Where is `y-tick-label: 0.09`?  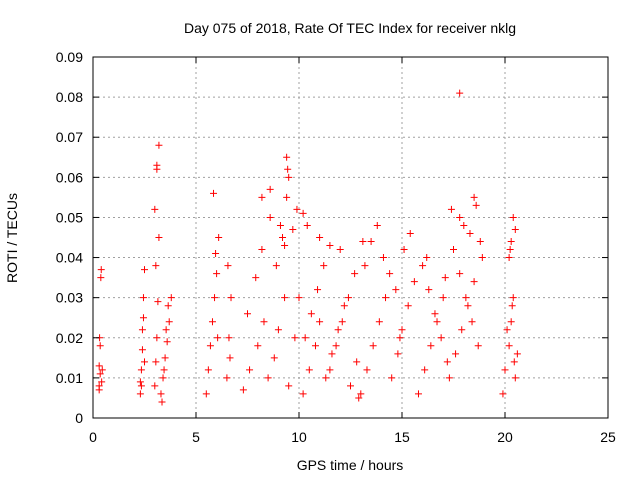 y-tick-label: 0.09 is located at coordinates (69, 57).